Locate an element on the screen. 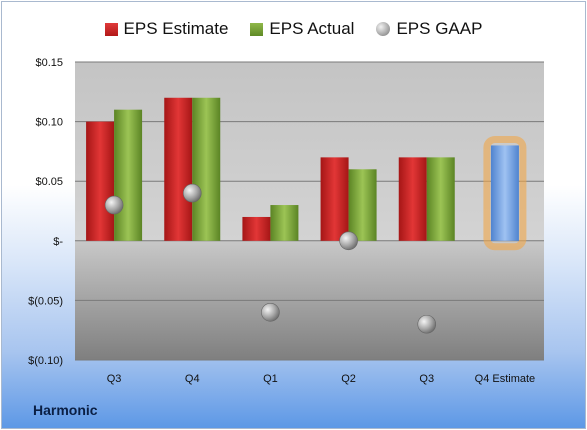 The image size is (587, 430). x-tick-label: Q2 is located at coordinates (348, 379).